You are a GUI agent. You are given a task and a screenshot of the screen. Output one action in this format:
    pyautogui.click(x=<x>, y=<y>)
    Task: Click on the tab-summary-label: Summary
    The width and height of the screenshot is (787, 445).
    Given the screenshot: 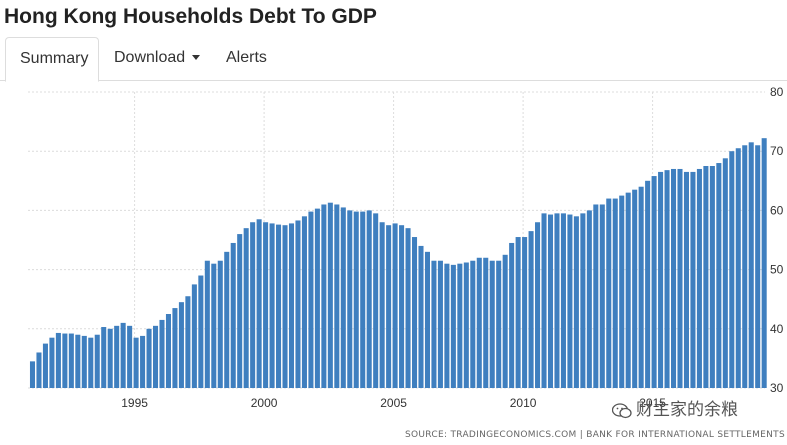 What is the action you would take?
    pyautogui.click(x=54, y=58)
    